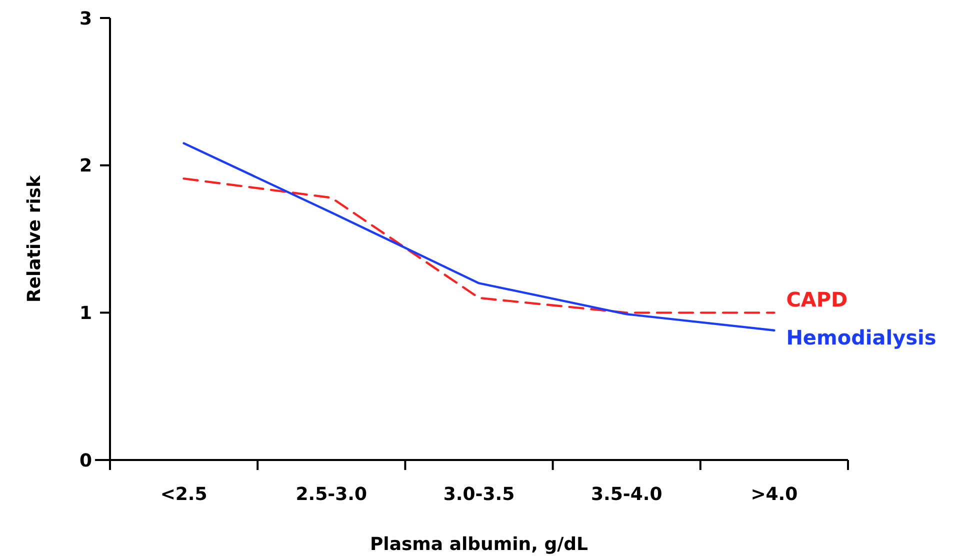 Image resolution: width=978 pixels, height=558 pixels. Describe the element at coordinates (479, 494) in the screenshot. I see `x-tick-label: 3.0-3.5` at that location.